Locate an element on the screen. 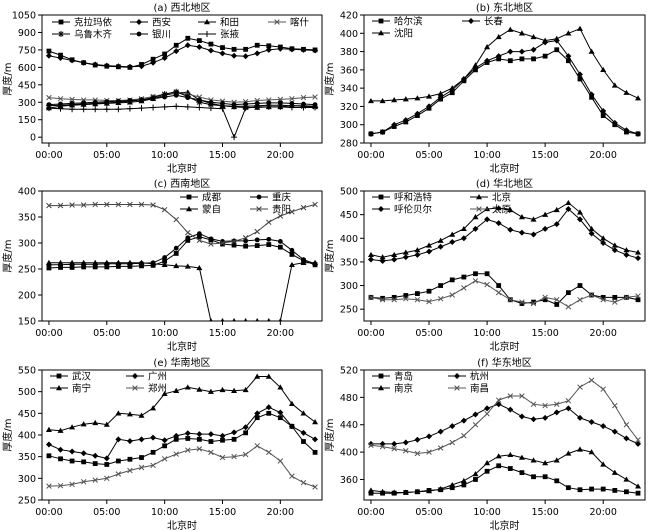 The height and width of the screenshot is (531, 650). series-line-triangle is located at coordinates (182, 291).